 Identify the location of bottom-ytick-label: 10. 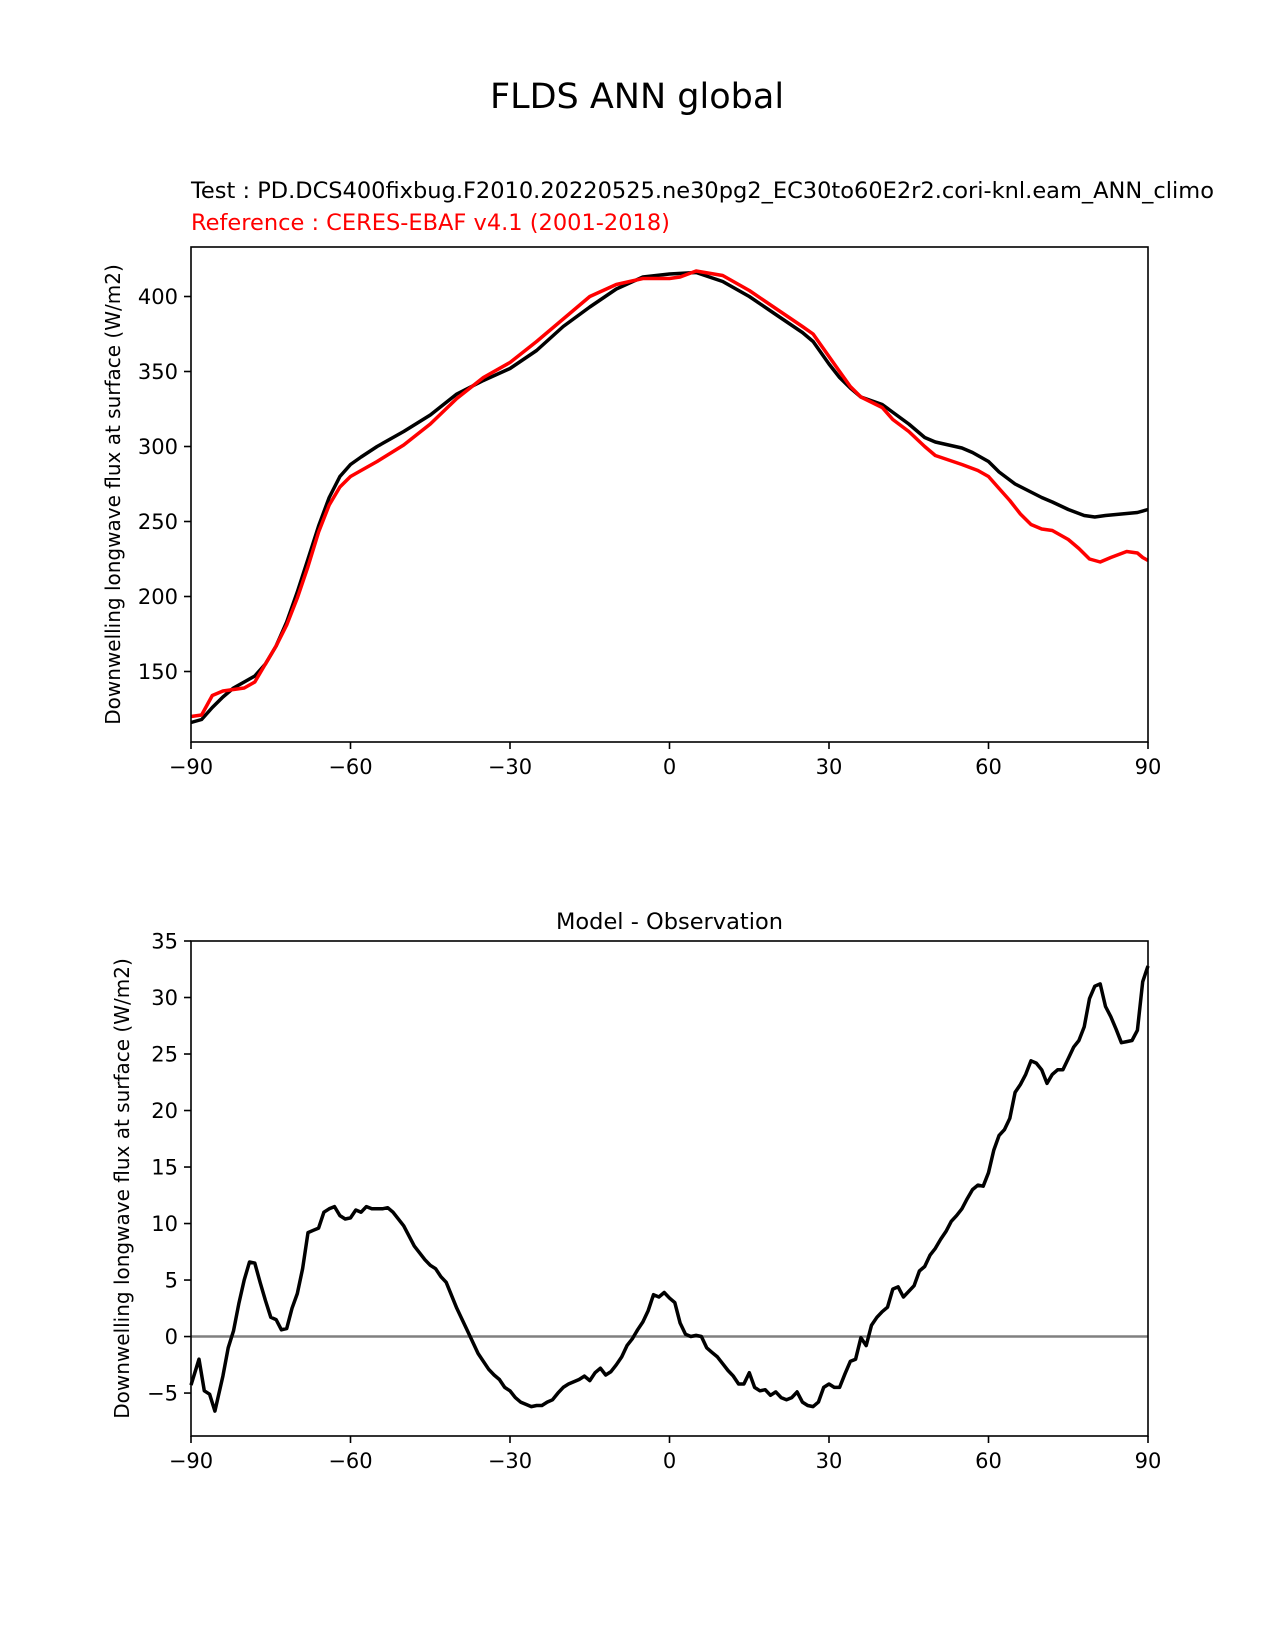
(164, 1224).